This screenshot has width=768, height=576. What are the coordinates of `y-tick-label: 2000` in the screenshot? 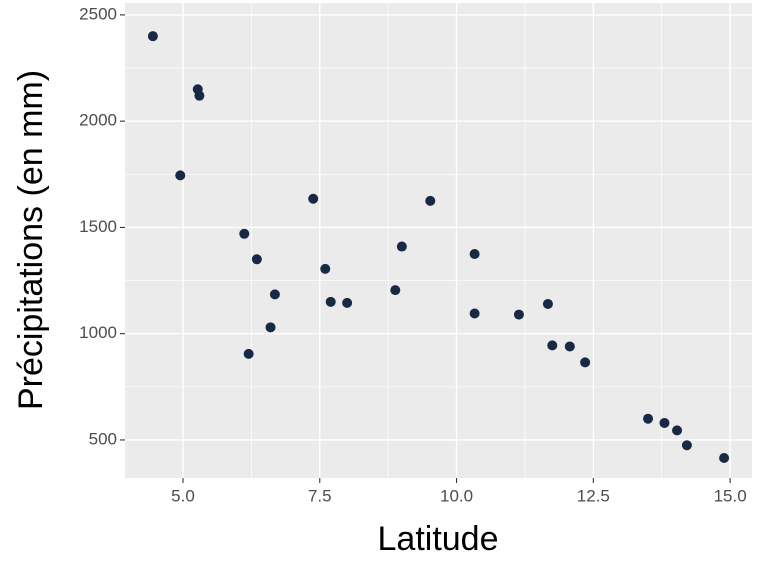 It's located at (98, 120).